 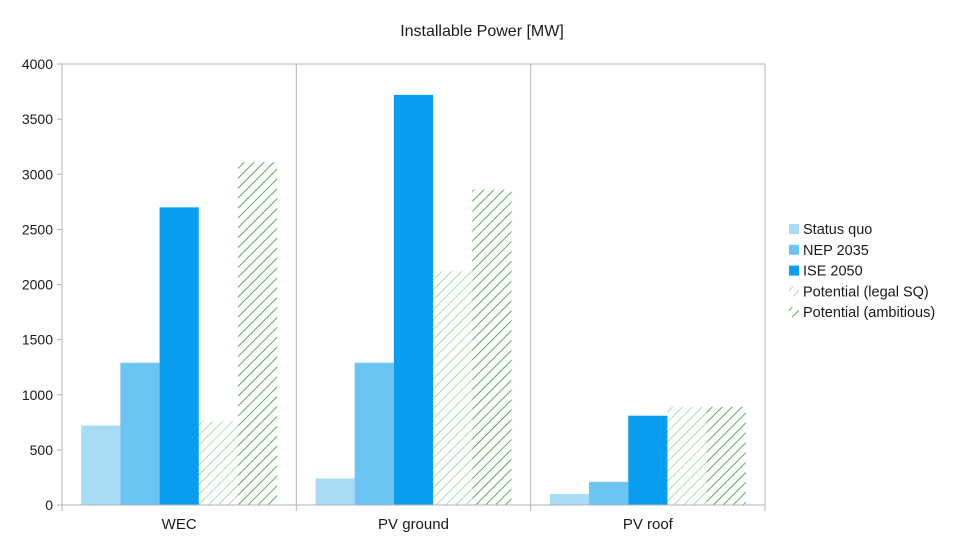 I want to click on bar-status-quo-pv-roof, so click(x=569, y=499).